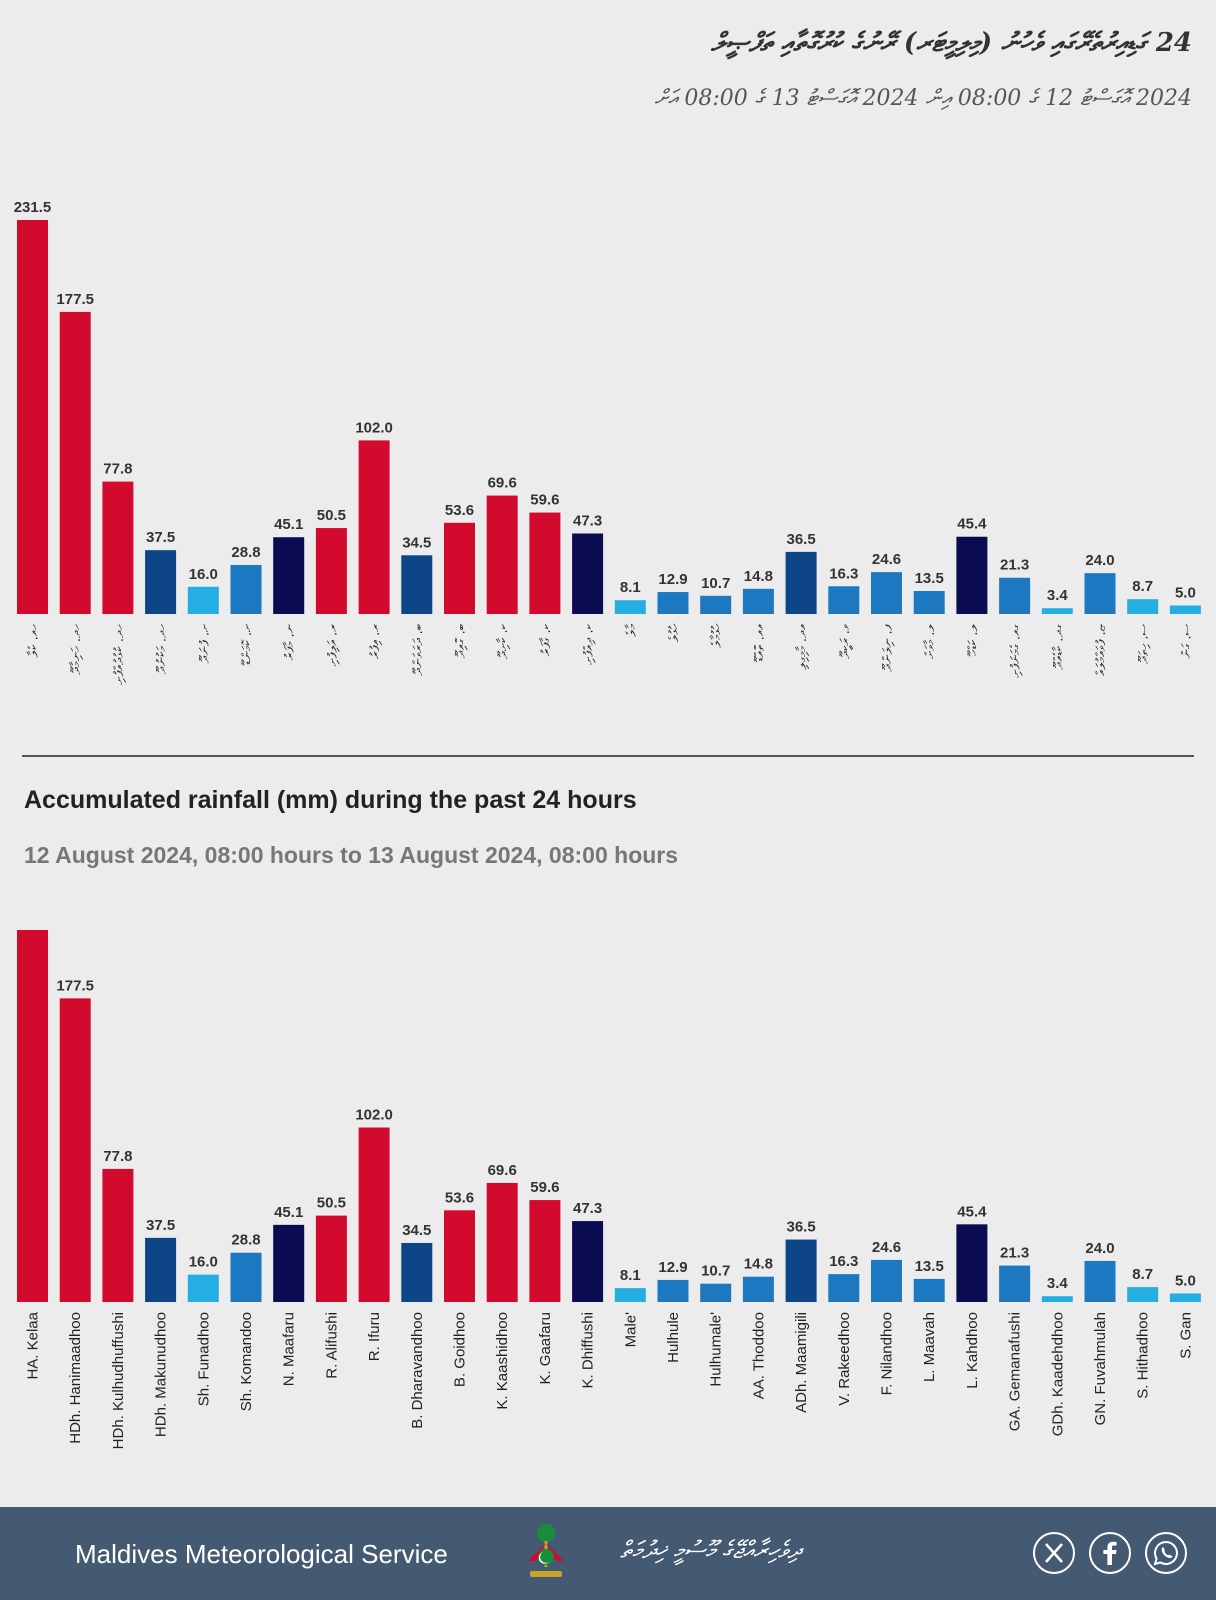  I want to click on x-axis-tick-label: ކ. ގާފަރު, so click(546, 639).